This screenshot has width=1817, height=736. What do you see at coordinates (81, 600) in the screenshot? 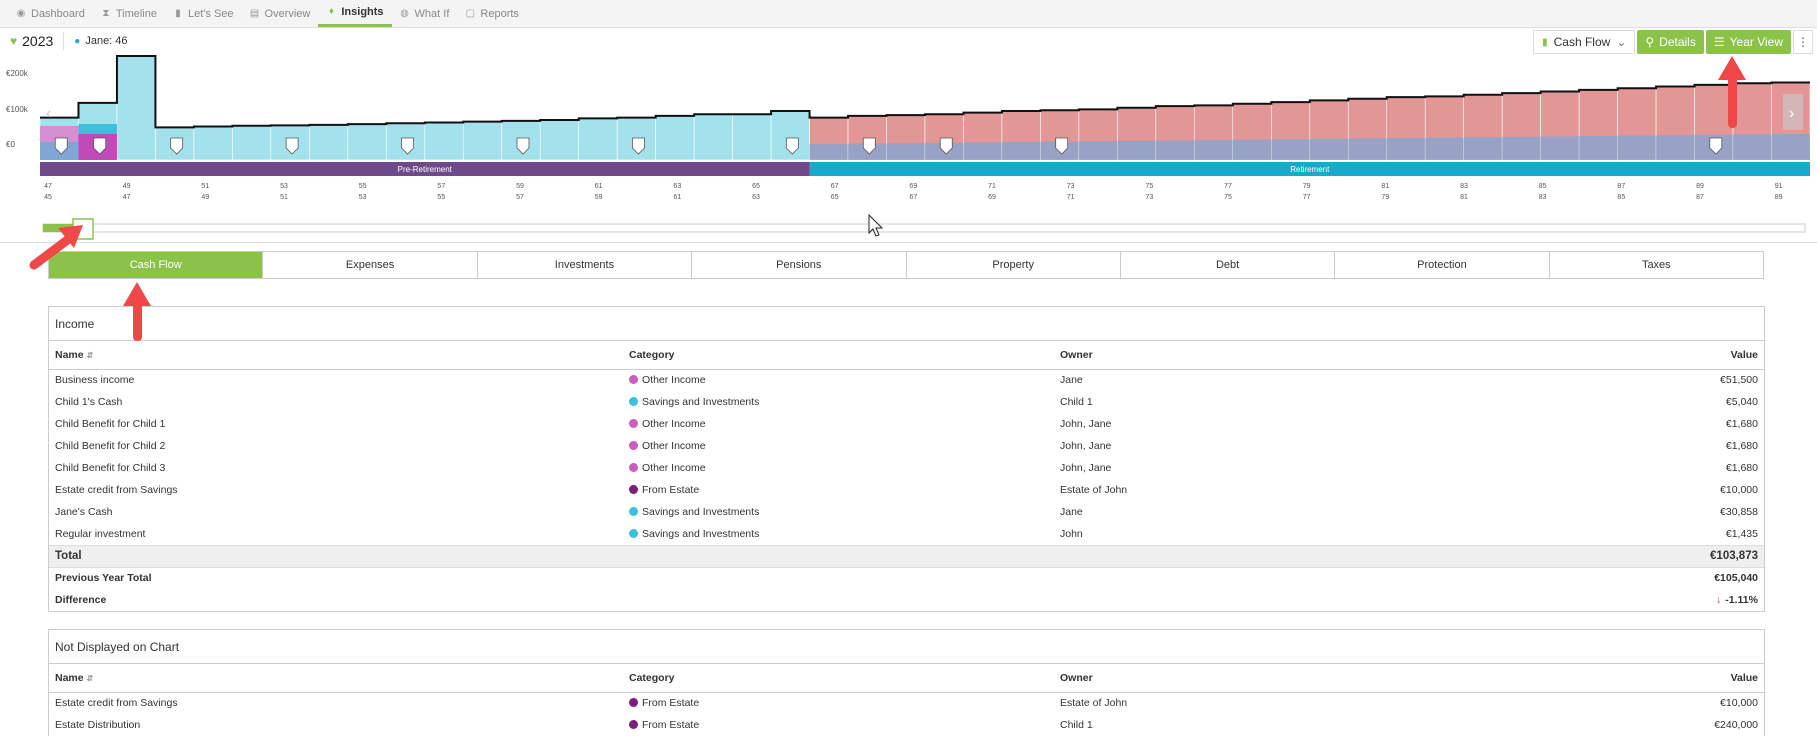
I see `difference-label: Difference` at bounding box center [81, 600].